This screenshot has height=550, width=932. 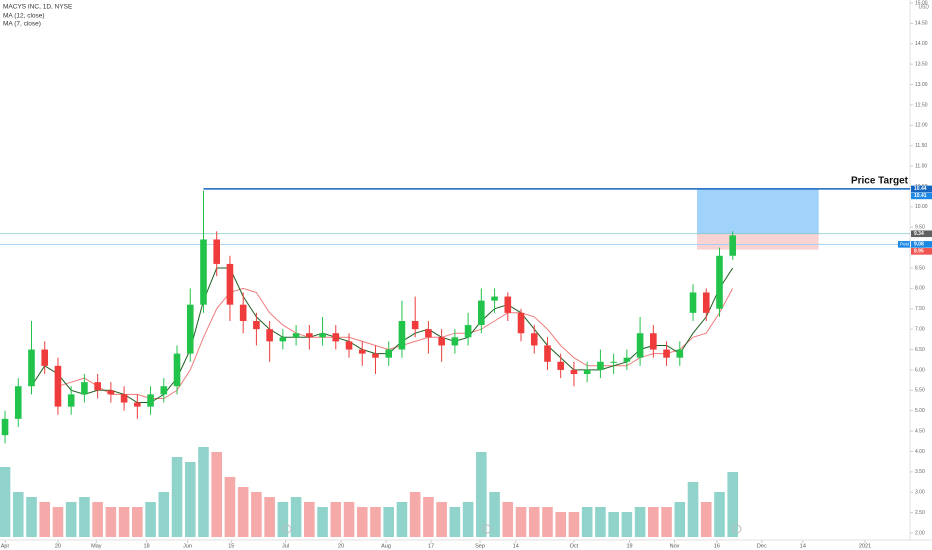 I want to click on price-label: 10.41, so click(x=920, y=196).